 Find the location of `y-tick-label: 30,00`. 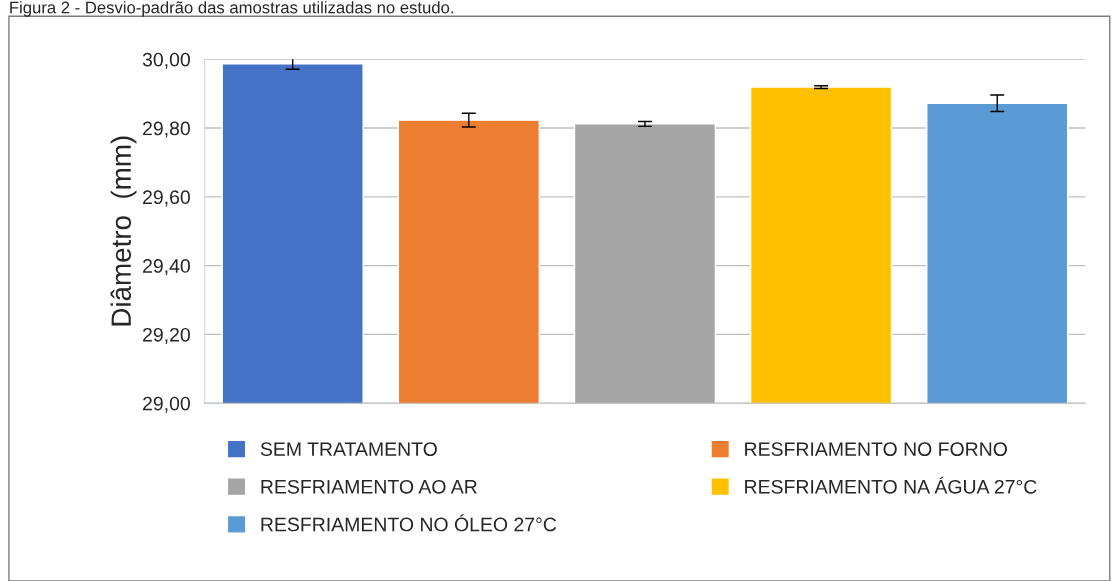

y-tick-label: 30,00 is located at coordinates (166, 60).